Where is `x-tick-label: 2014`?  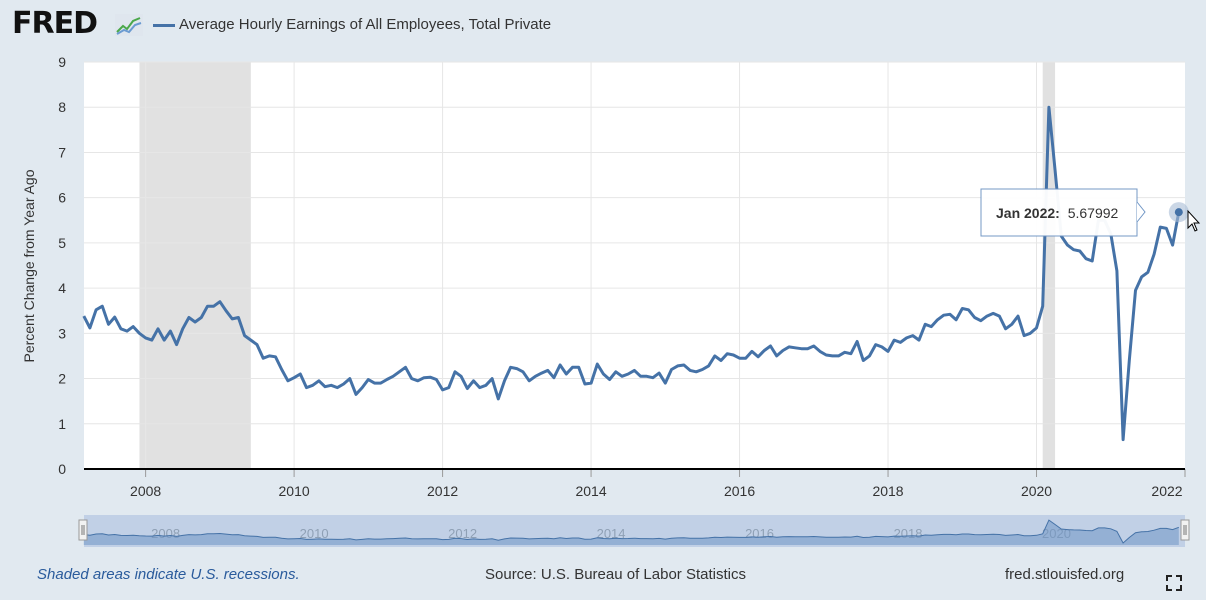 x-tick-label: 2014 is located at coordinates (590, 491).